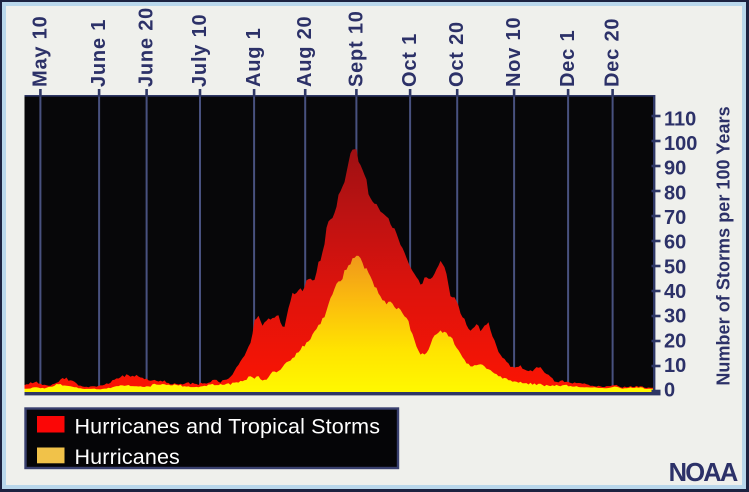 The height and width of the screenshot is (492, 749). Describe the element at coordinates (680, 119) in the screenshot. I see `svg-text: 110` at that location.